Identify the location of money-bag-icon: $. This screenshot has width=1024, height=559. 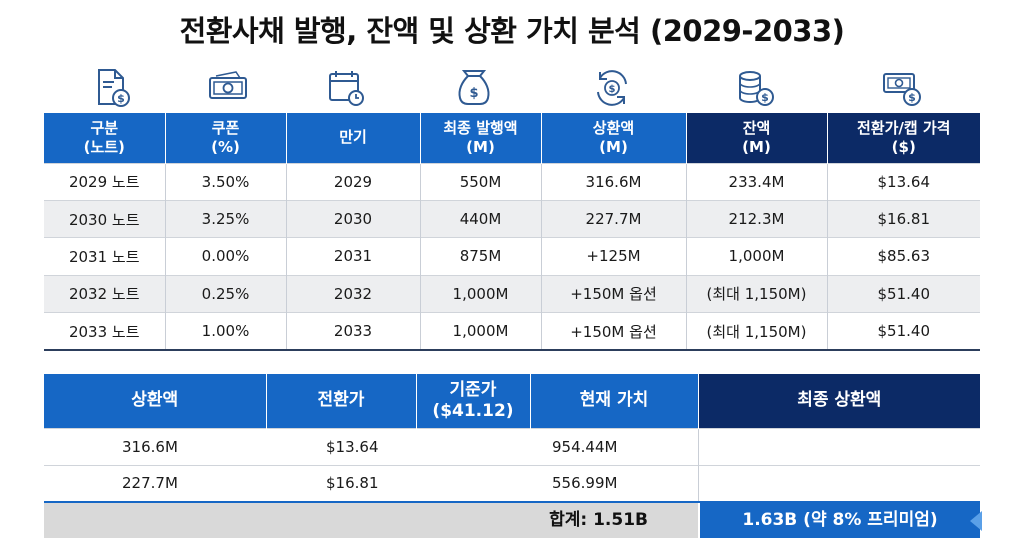
(474, 88).